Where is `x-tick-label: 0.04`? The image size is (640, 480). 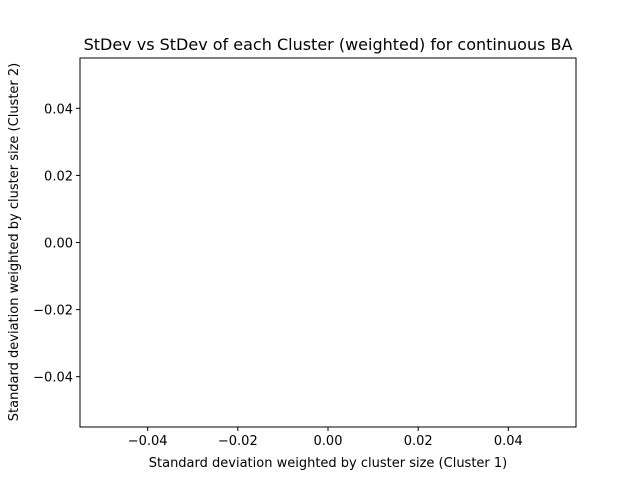 x-tick-label: 0.04 is located at coordinates (508, 441).